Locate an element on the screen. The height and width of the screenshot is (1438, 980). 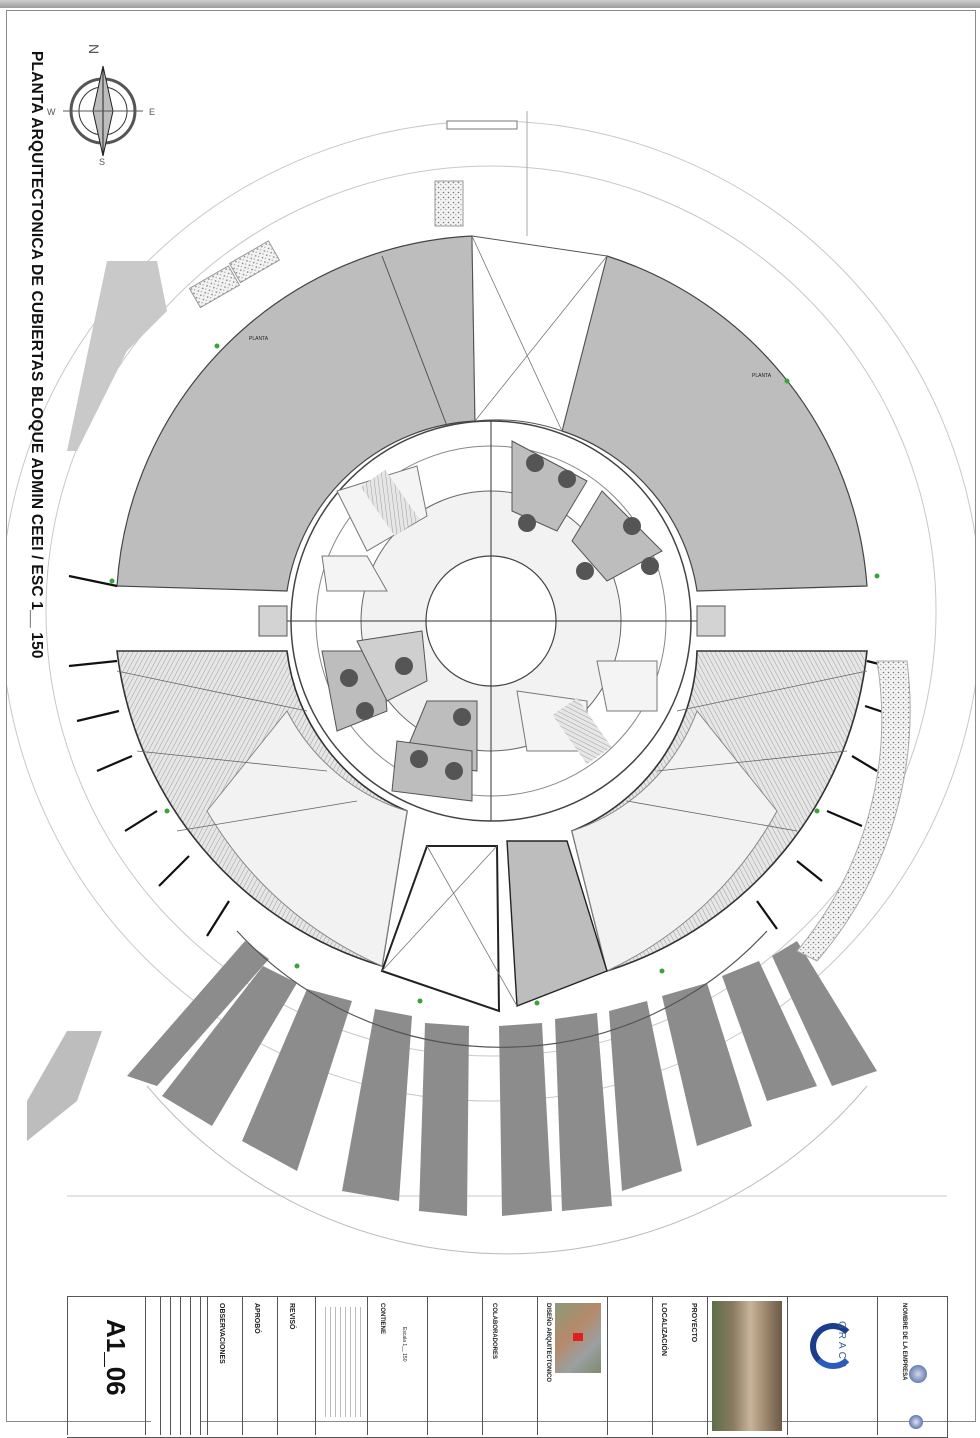
north-arrow-icon is located at coordinates (103, 111).